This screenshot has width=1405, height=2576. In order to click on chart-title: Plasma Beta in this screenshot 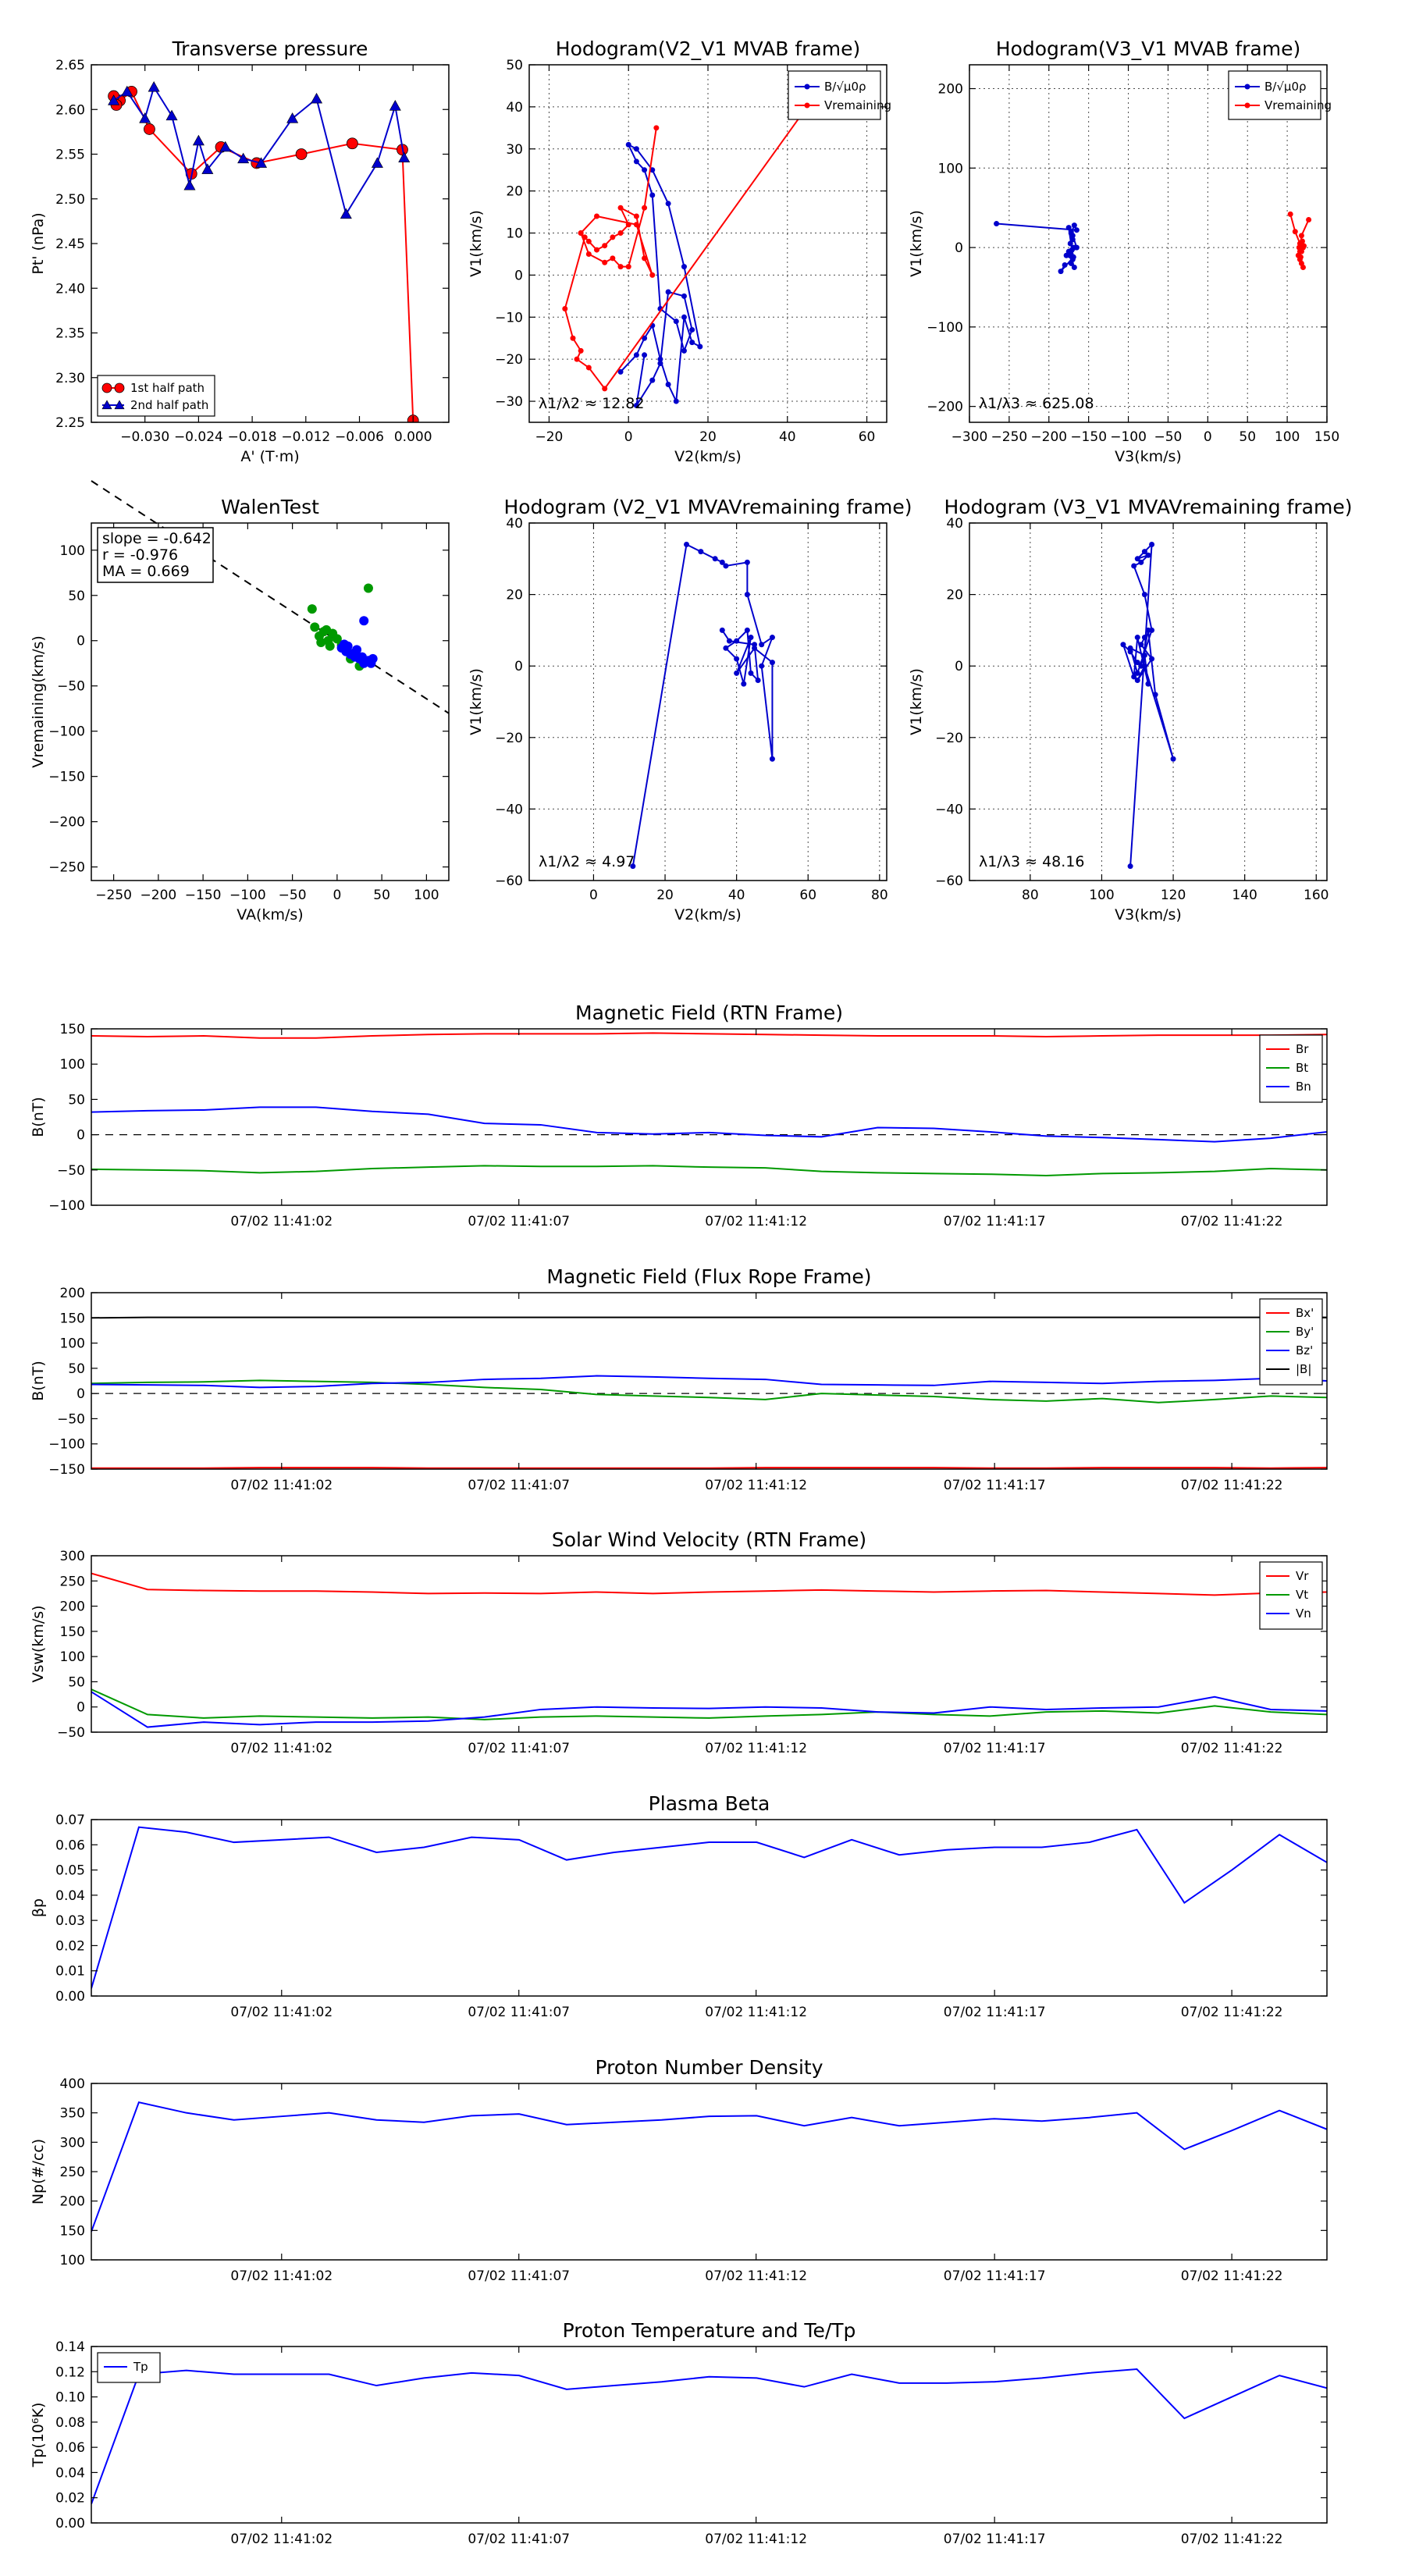, I will do `click(710, 1803)`.